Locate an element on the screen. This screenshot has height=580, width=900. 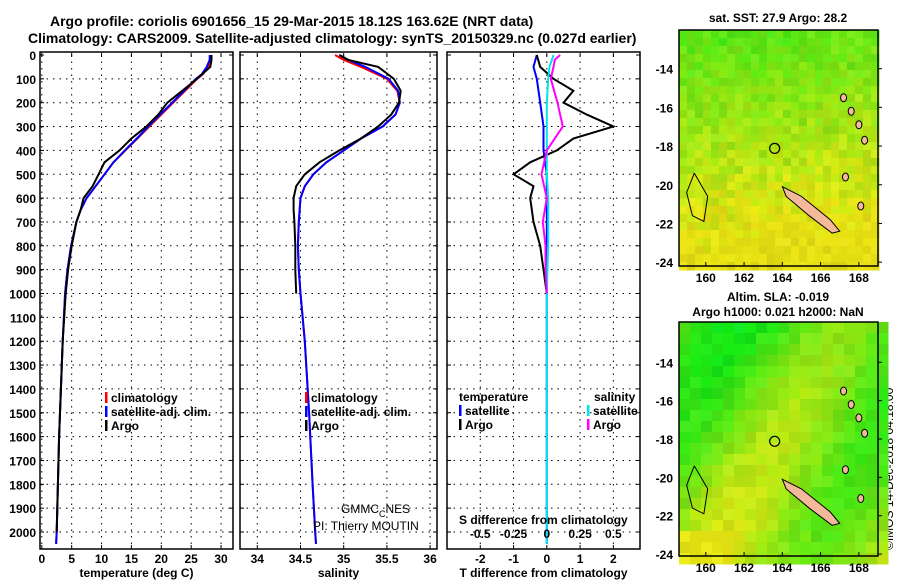
legend-label-temperature: Argo is located at coordinates (479, 425).